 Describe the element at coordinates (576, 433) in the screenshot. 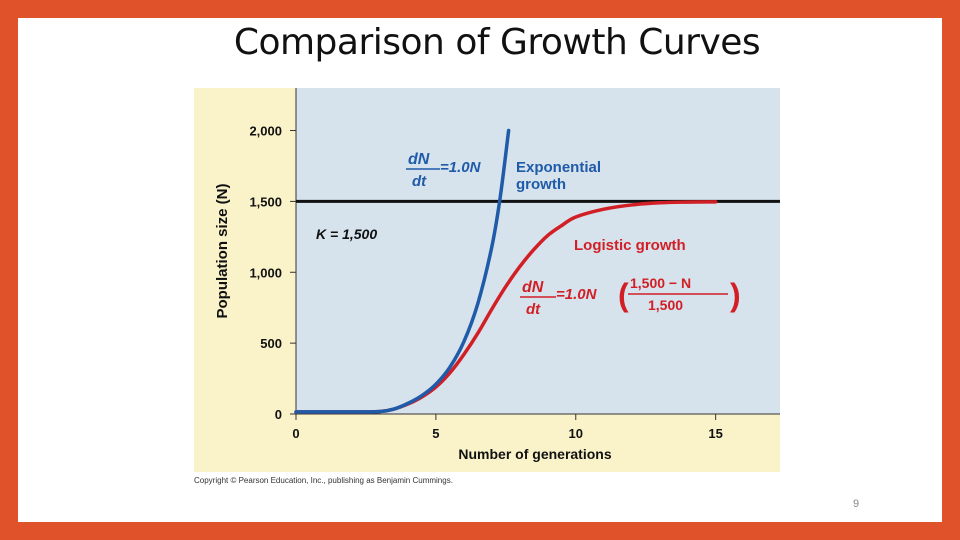

I see `x-tick-label: 10` at that location.